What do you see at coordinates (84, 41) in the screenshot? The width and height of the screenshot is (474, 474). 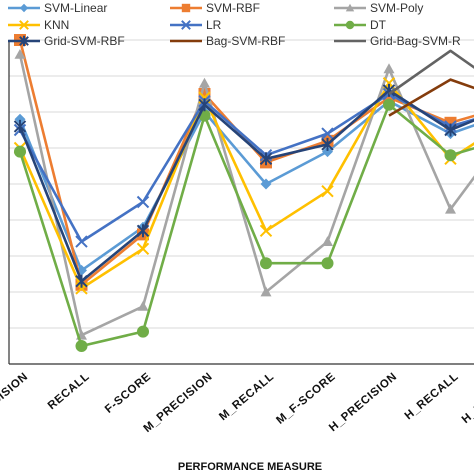 I see `legend-label: Grid-SVM-RBF` at bounding box center [84, 41].